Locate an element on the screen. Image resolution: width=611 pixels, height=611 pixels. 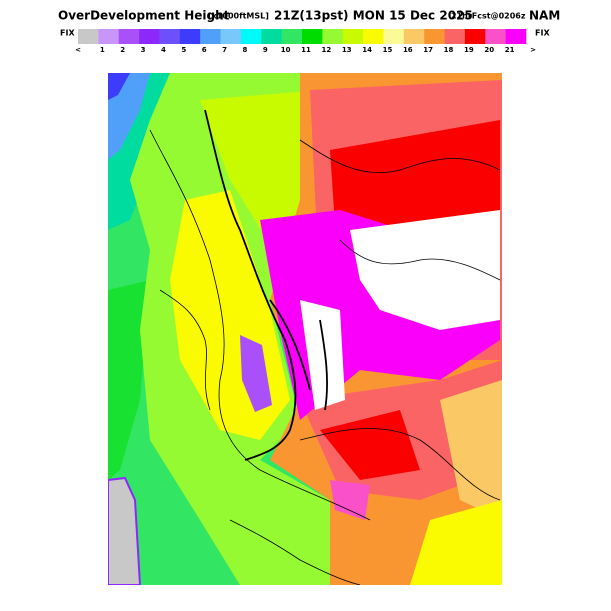
legend-label: 20 is located at coordinates (489, 50).